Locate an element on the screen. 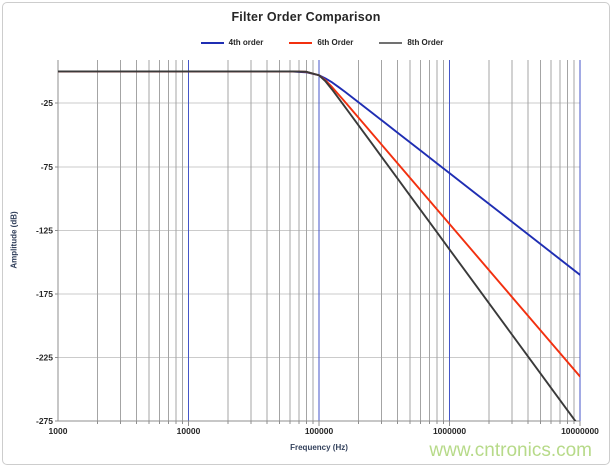  legend-label: 6th Order is located at coordinates (335, 42).